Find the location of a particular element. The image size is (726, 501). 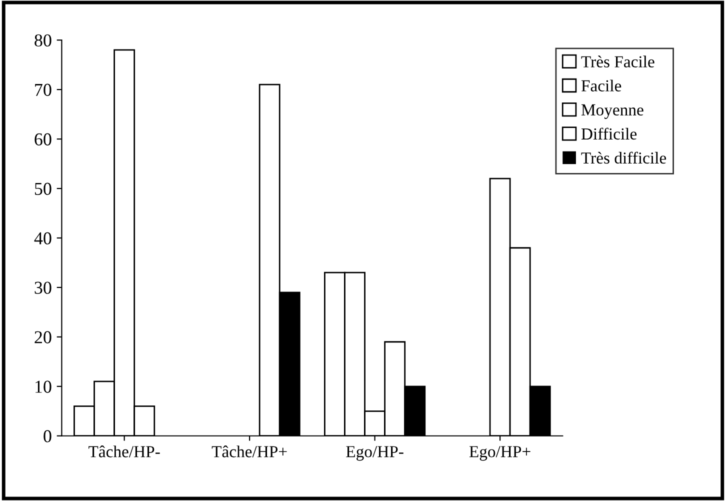

y-tick-label: 70 is located at coordinates (43, 90).